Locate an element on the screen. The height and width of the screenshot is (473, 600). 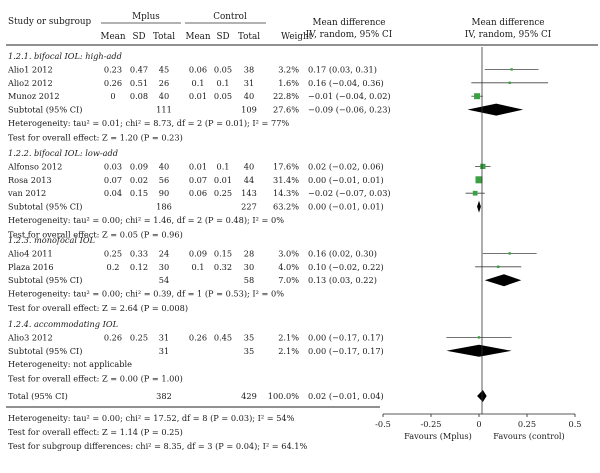
study-mplus-total: 90 is located at coordinates (164, 193).